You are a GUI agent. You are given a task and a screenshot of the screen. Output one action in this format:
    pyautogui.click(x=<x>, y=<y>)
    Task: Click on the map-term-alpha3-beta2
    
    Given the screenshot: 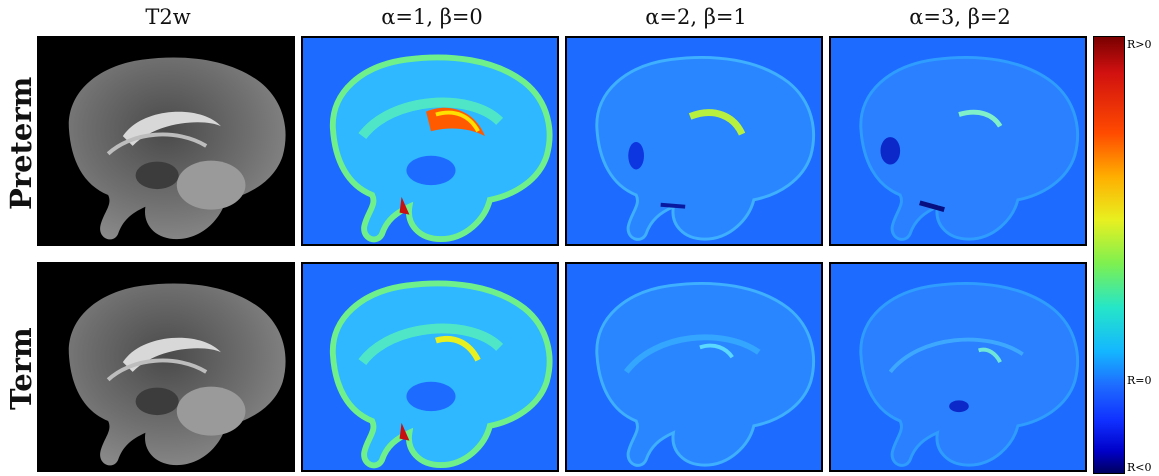 What is the action you would take?
    pyautogui.click(x=958, y=367)
    